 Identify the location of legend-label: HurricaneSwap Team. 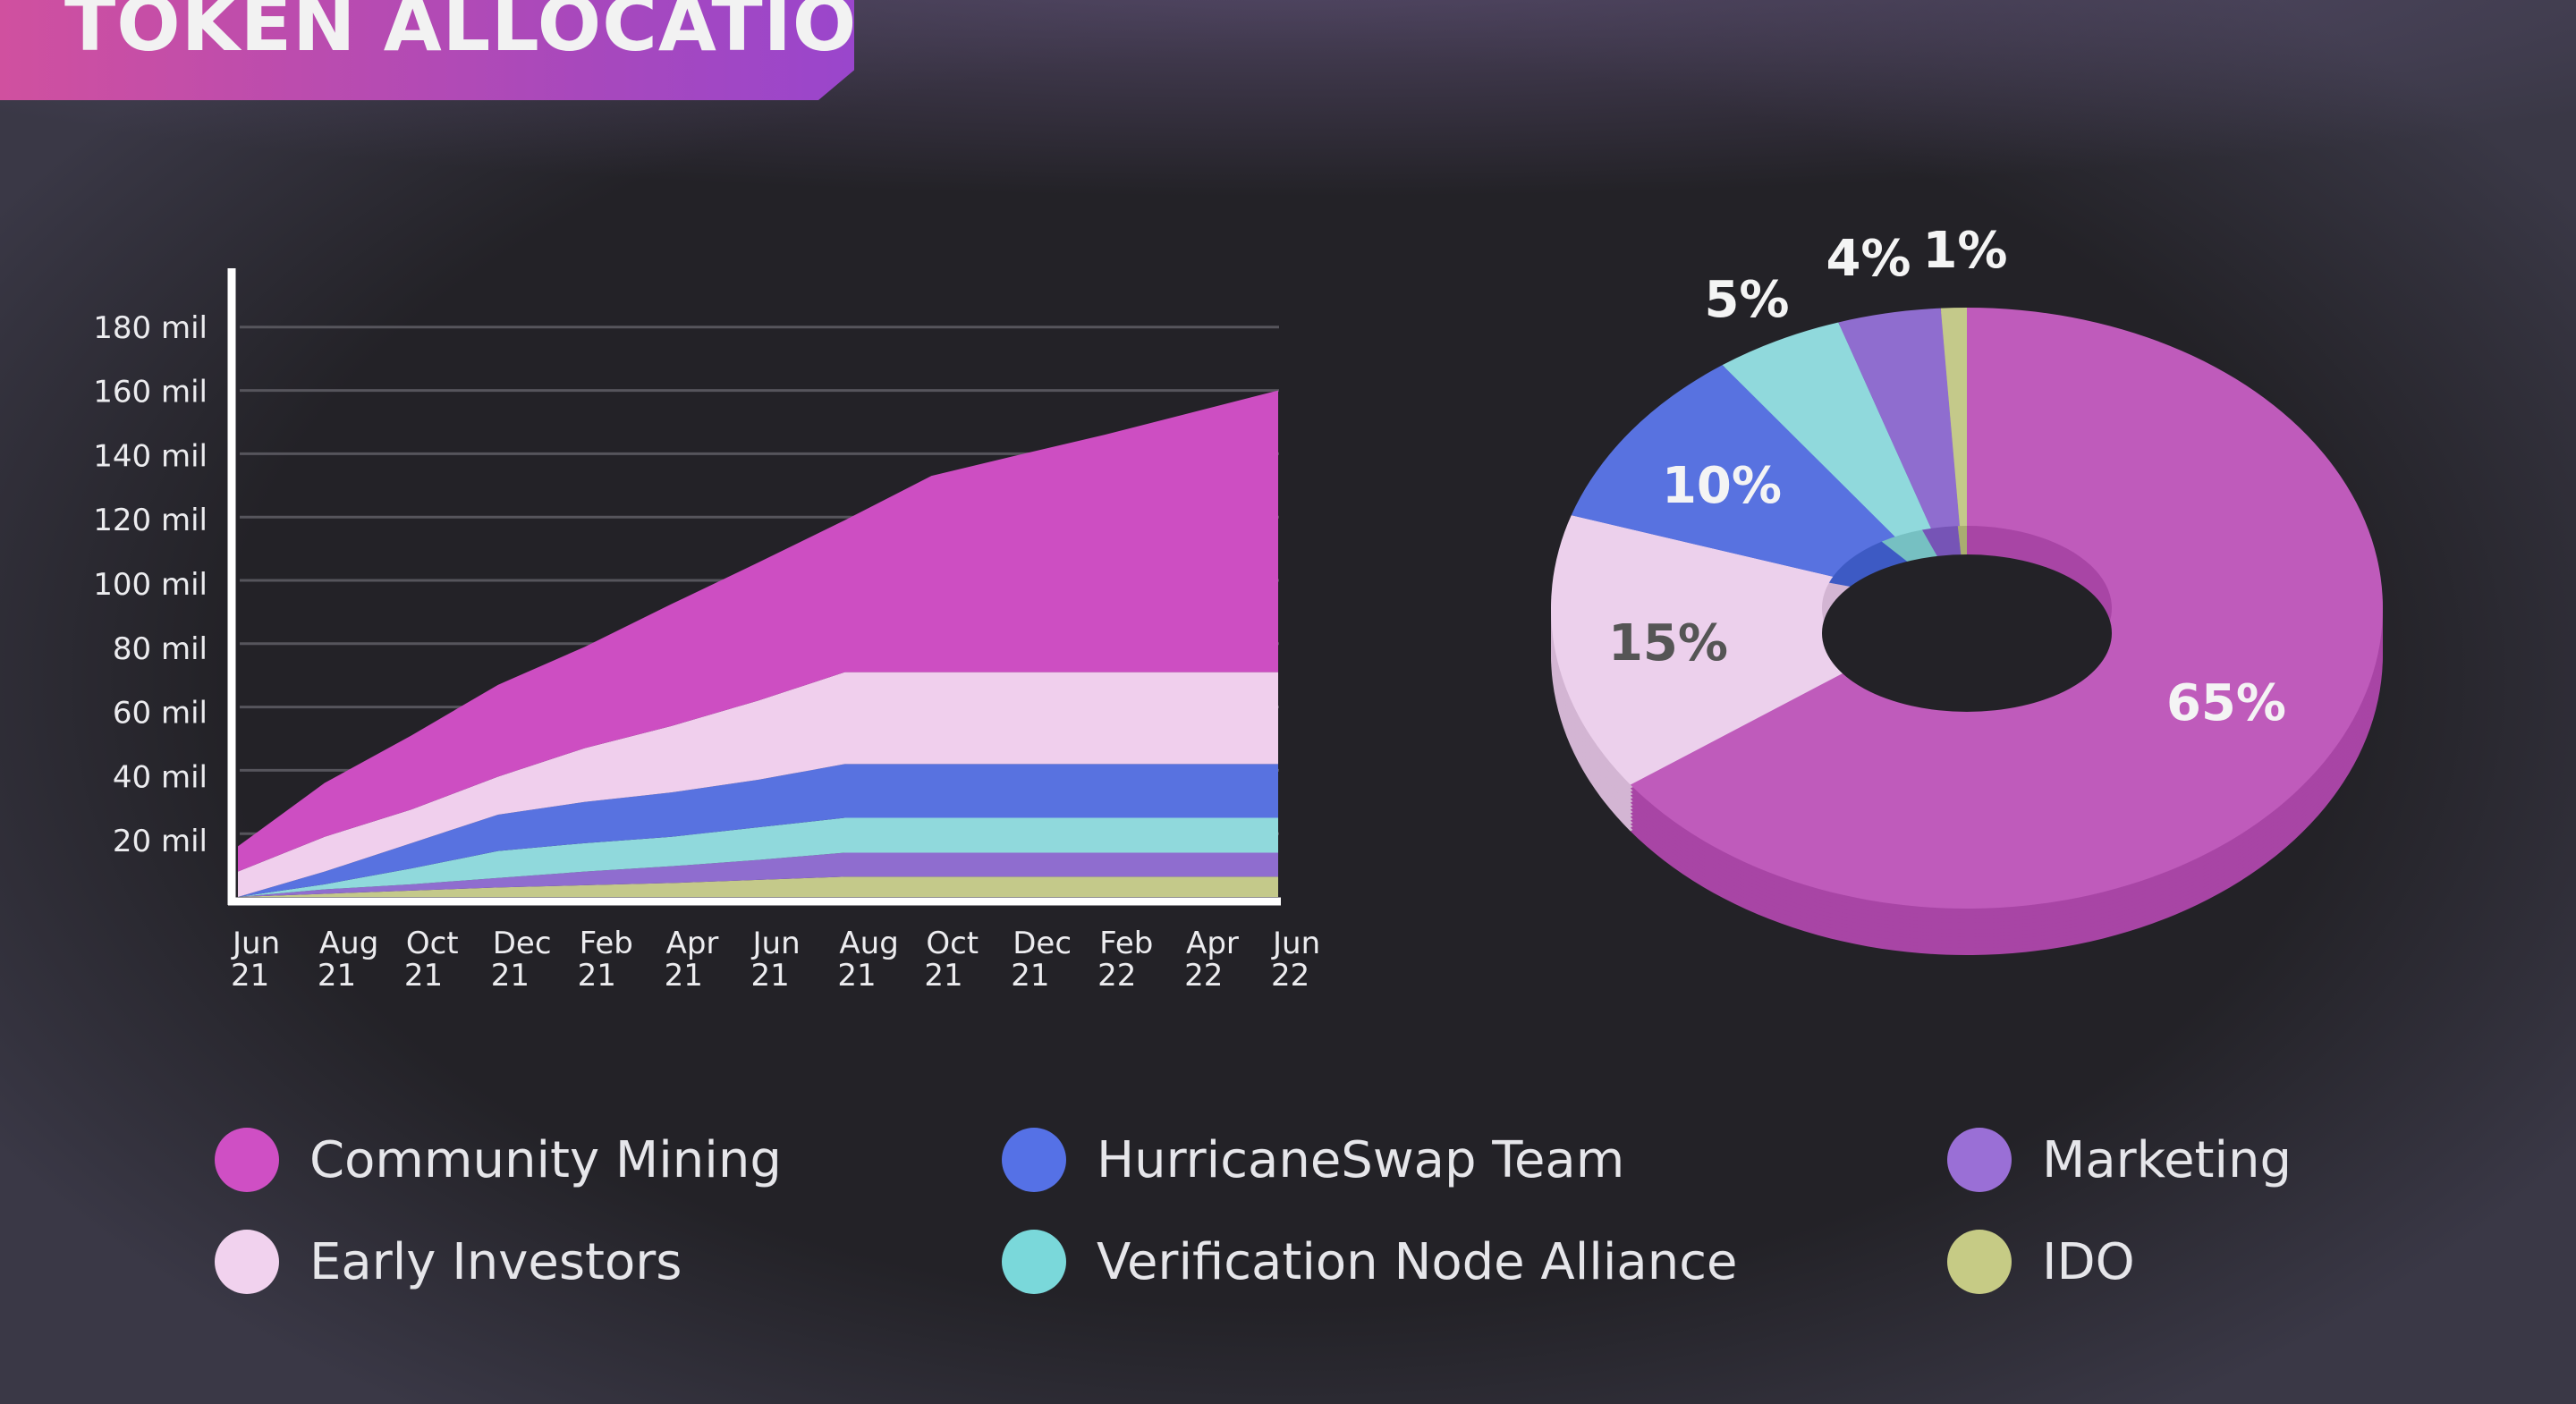
(1361, 1159).